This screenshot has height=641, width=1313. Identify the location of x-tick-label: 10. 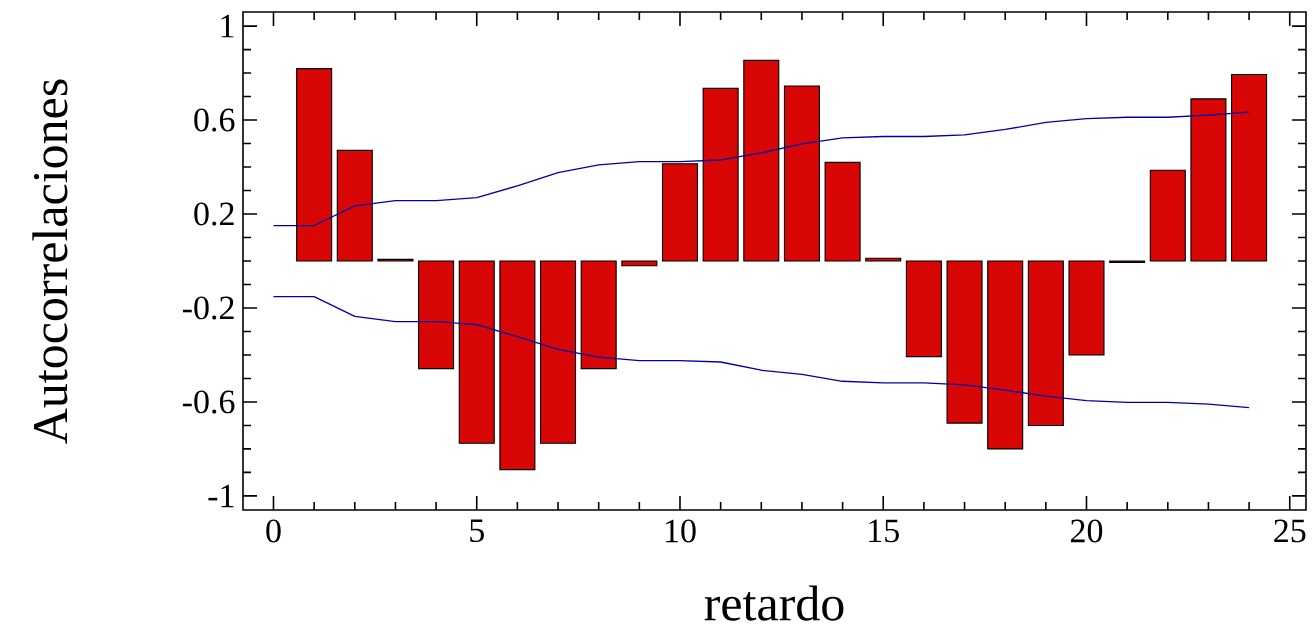
(680, 531).